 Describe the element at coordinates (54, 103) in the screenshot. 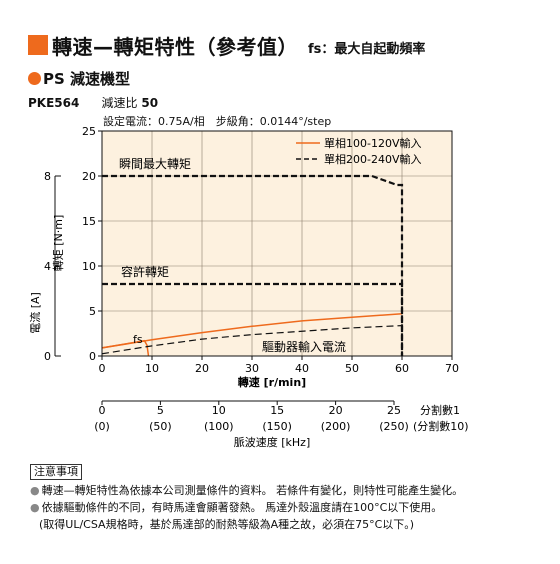

I see `model-name: PKE564` at that location.